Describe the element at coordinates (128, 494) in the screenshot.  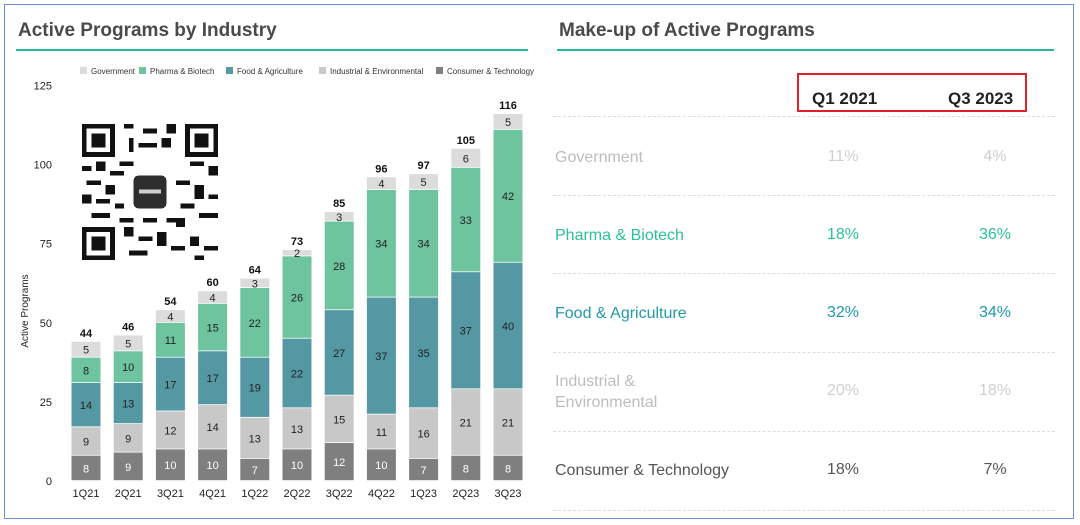
I see `x-tick-label: 2Q21` at that location.